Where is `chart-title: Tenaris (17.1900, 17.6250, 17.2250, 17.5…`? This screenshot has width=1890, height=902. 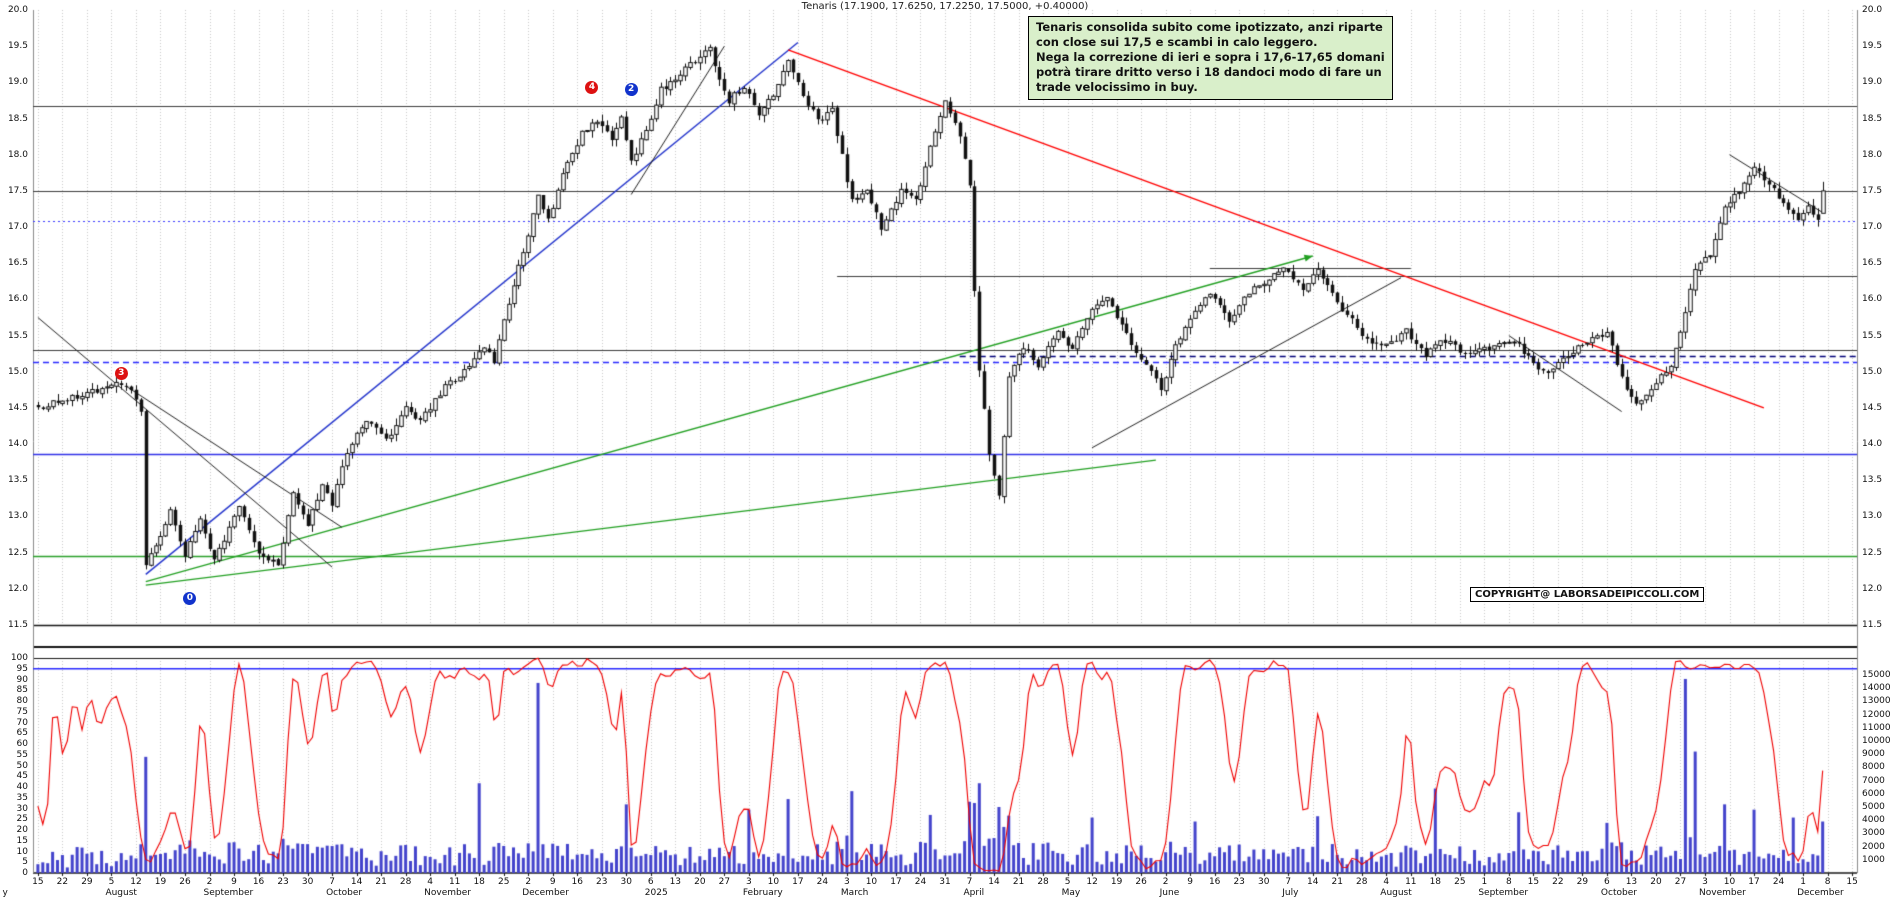 chart-title: Tenaris (17.1900, 17.6250, 17.2250, 17.5… is located at coordinates (945, 6).